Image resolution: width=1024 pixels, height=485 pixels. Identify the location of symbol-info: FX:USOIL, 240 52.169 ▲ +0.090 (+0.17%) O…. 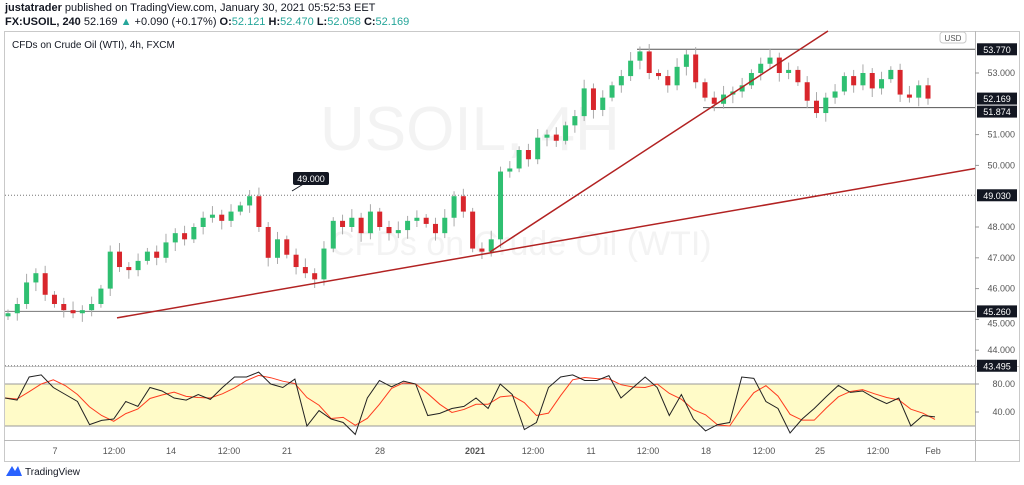
(207, 22).